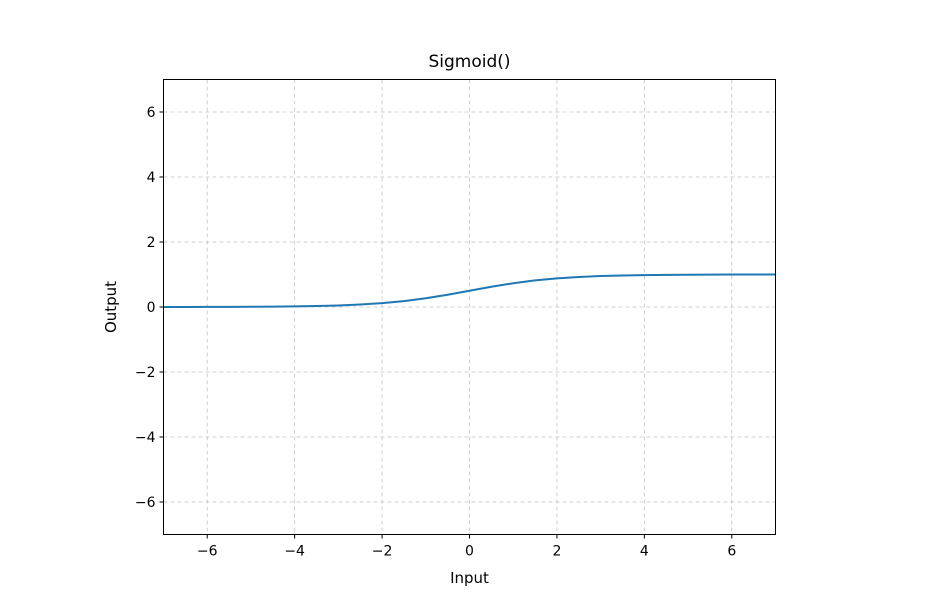 The image size is (943, 601). Describe the element at coordinates (644, 552) in the screenshot. I see `x-tick-label: 4` at that location.